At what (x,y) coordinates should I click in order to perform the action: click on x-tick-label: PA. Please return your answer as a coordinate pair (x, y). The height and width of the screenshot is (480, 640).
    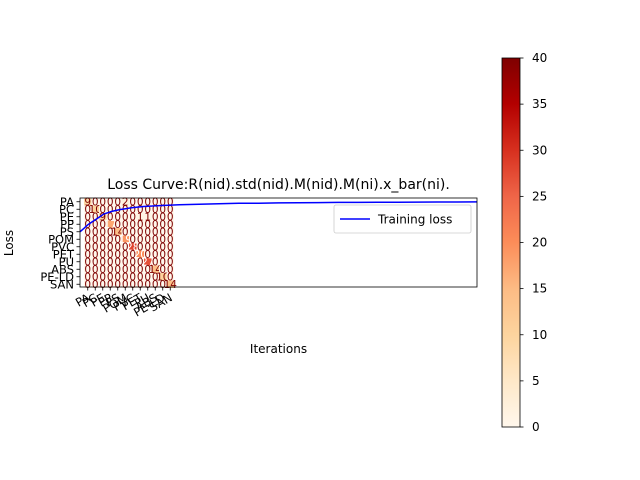
    Looking at the image, I should click on (82, 299).